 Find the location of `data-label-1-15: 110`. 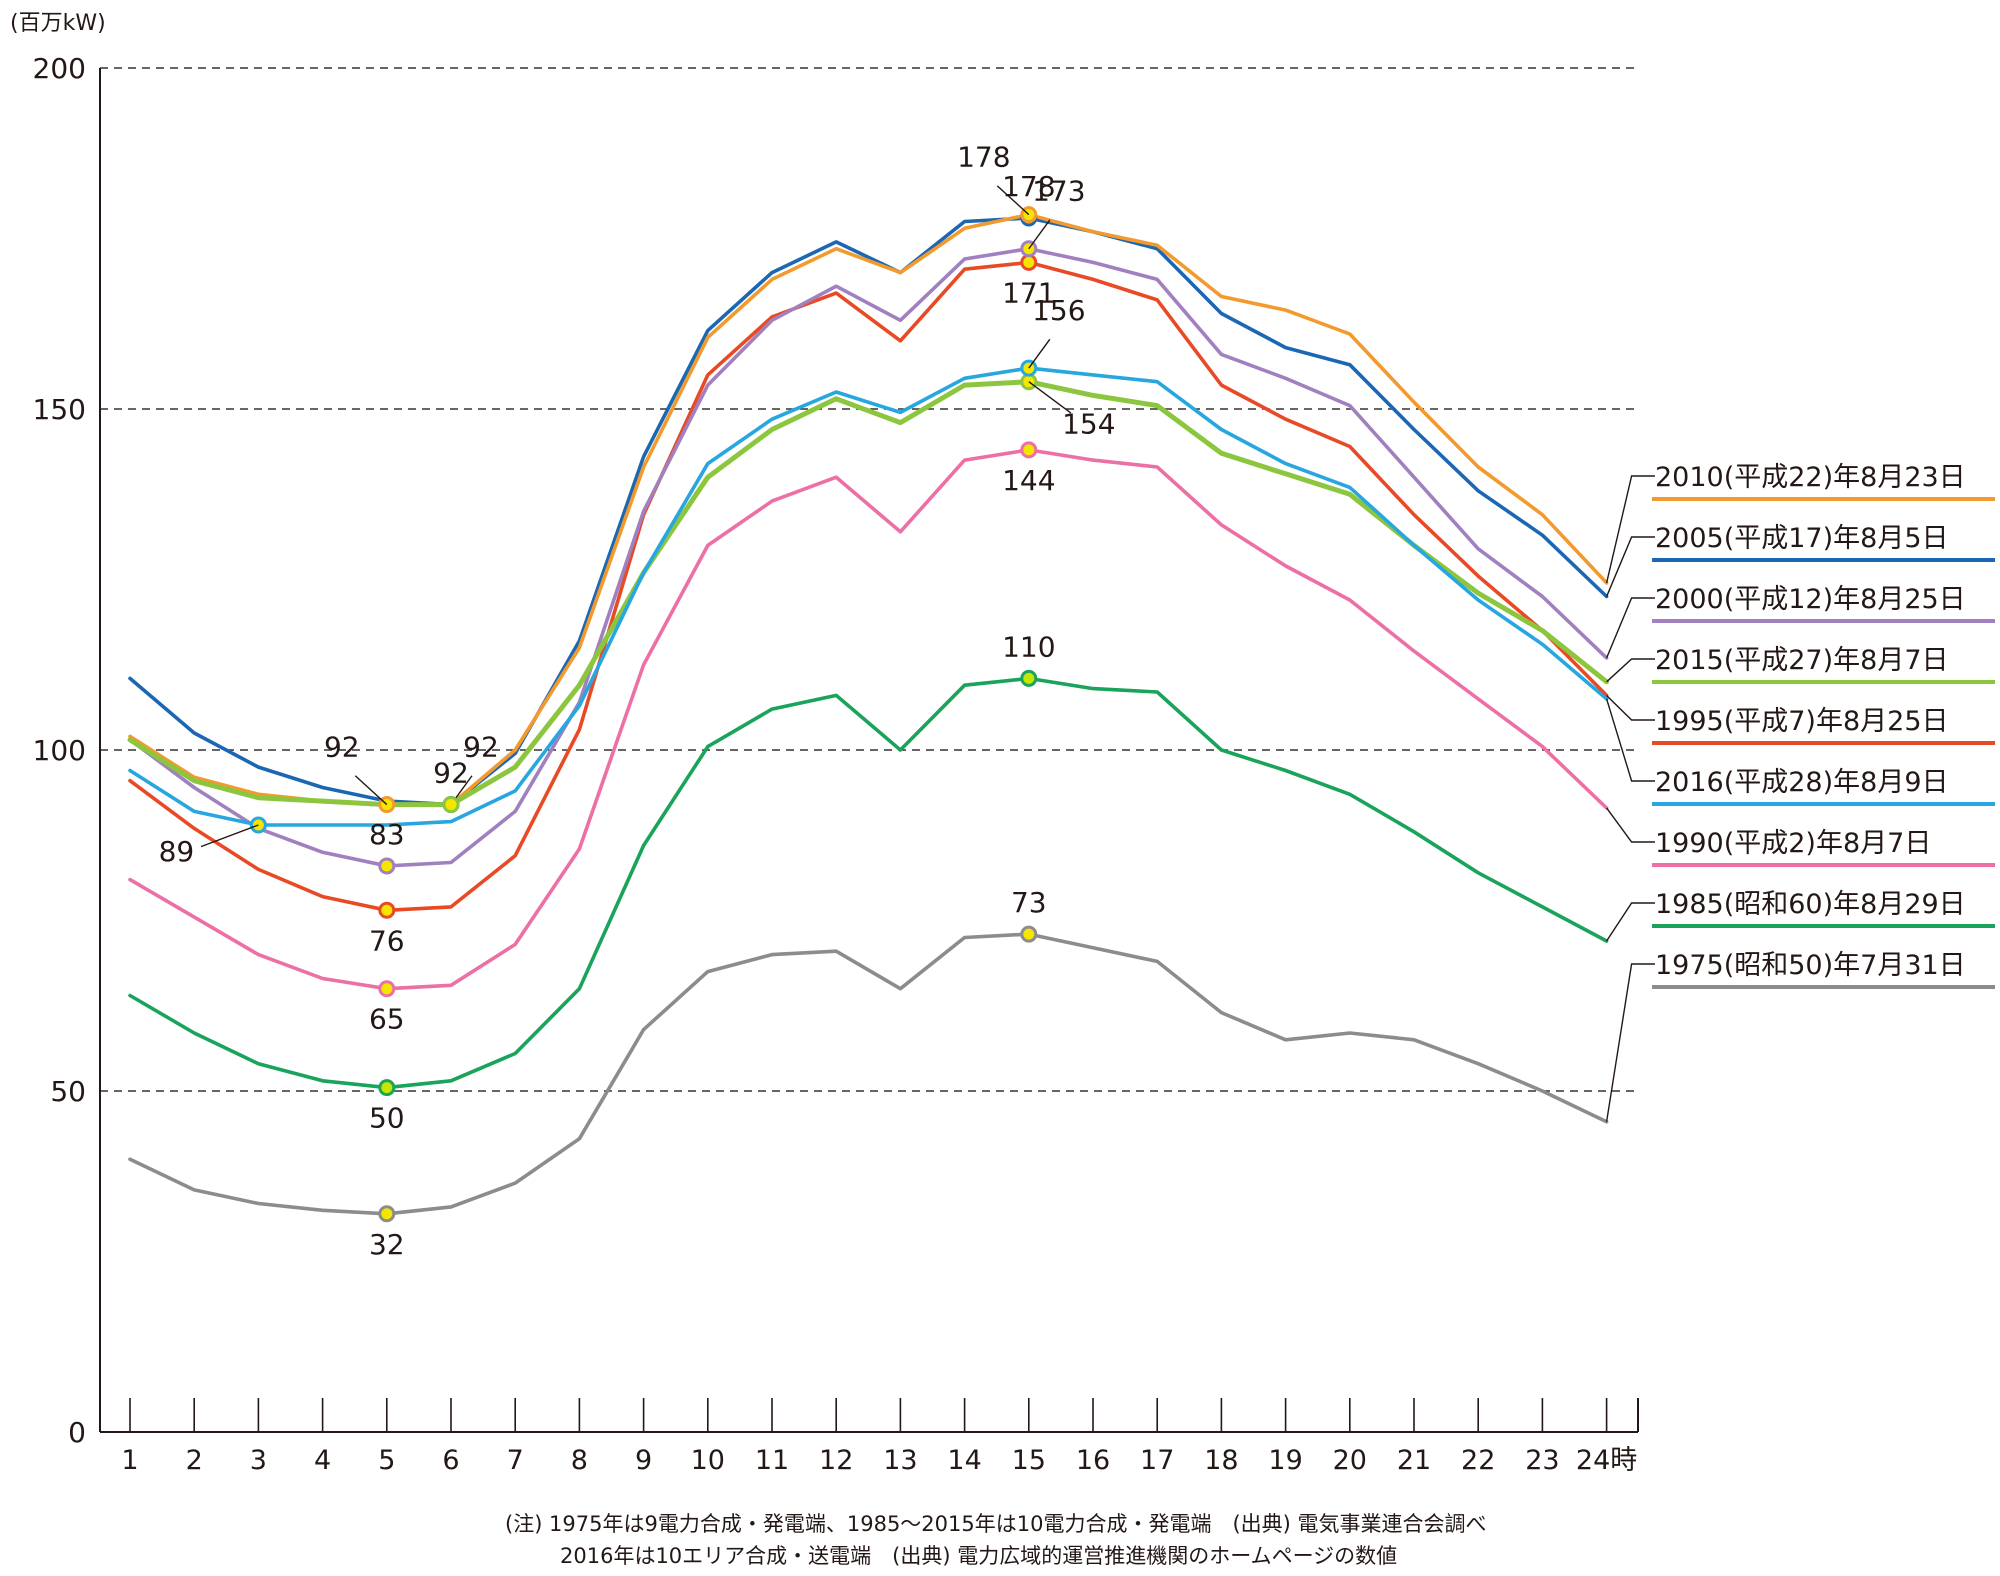

data-label-1-15: 110 is located at coordinates (1028, 646).